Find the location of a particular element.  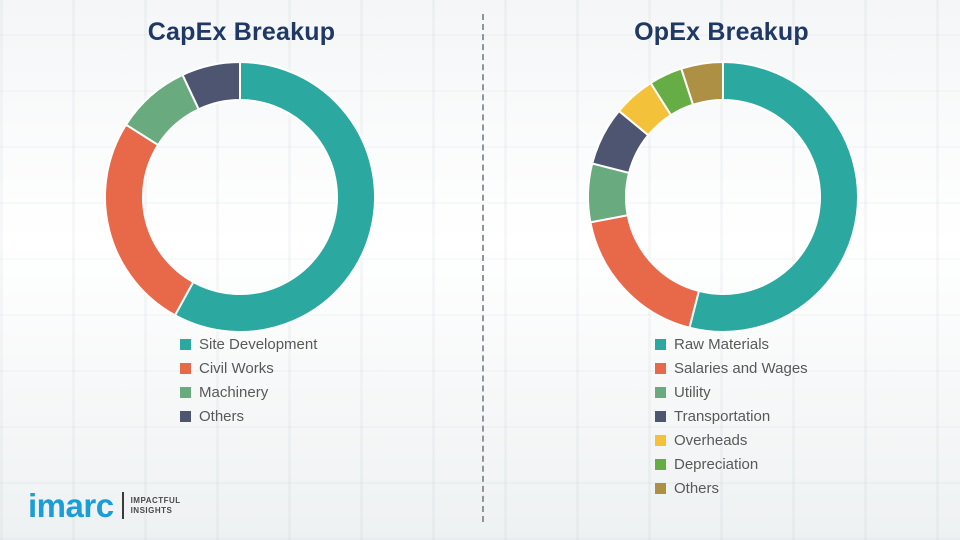

logo-divider-bar is located at coordinates (122, 505).